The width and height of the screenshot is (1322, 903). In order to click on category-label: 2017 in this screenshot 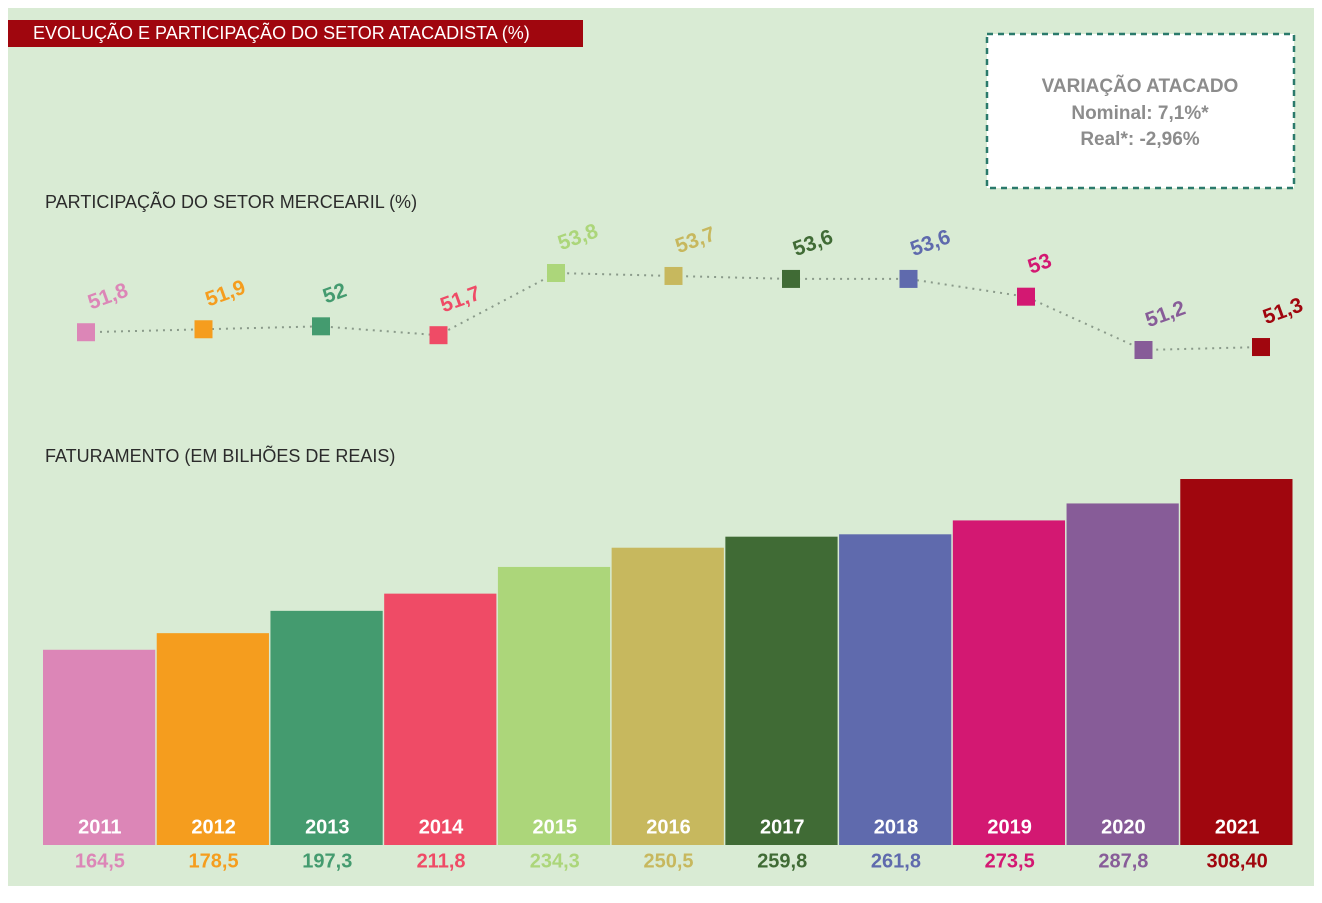, I will do `click(782, 827)`.